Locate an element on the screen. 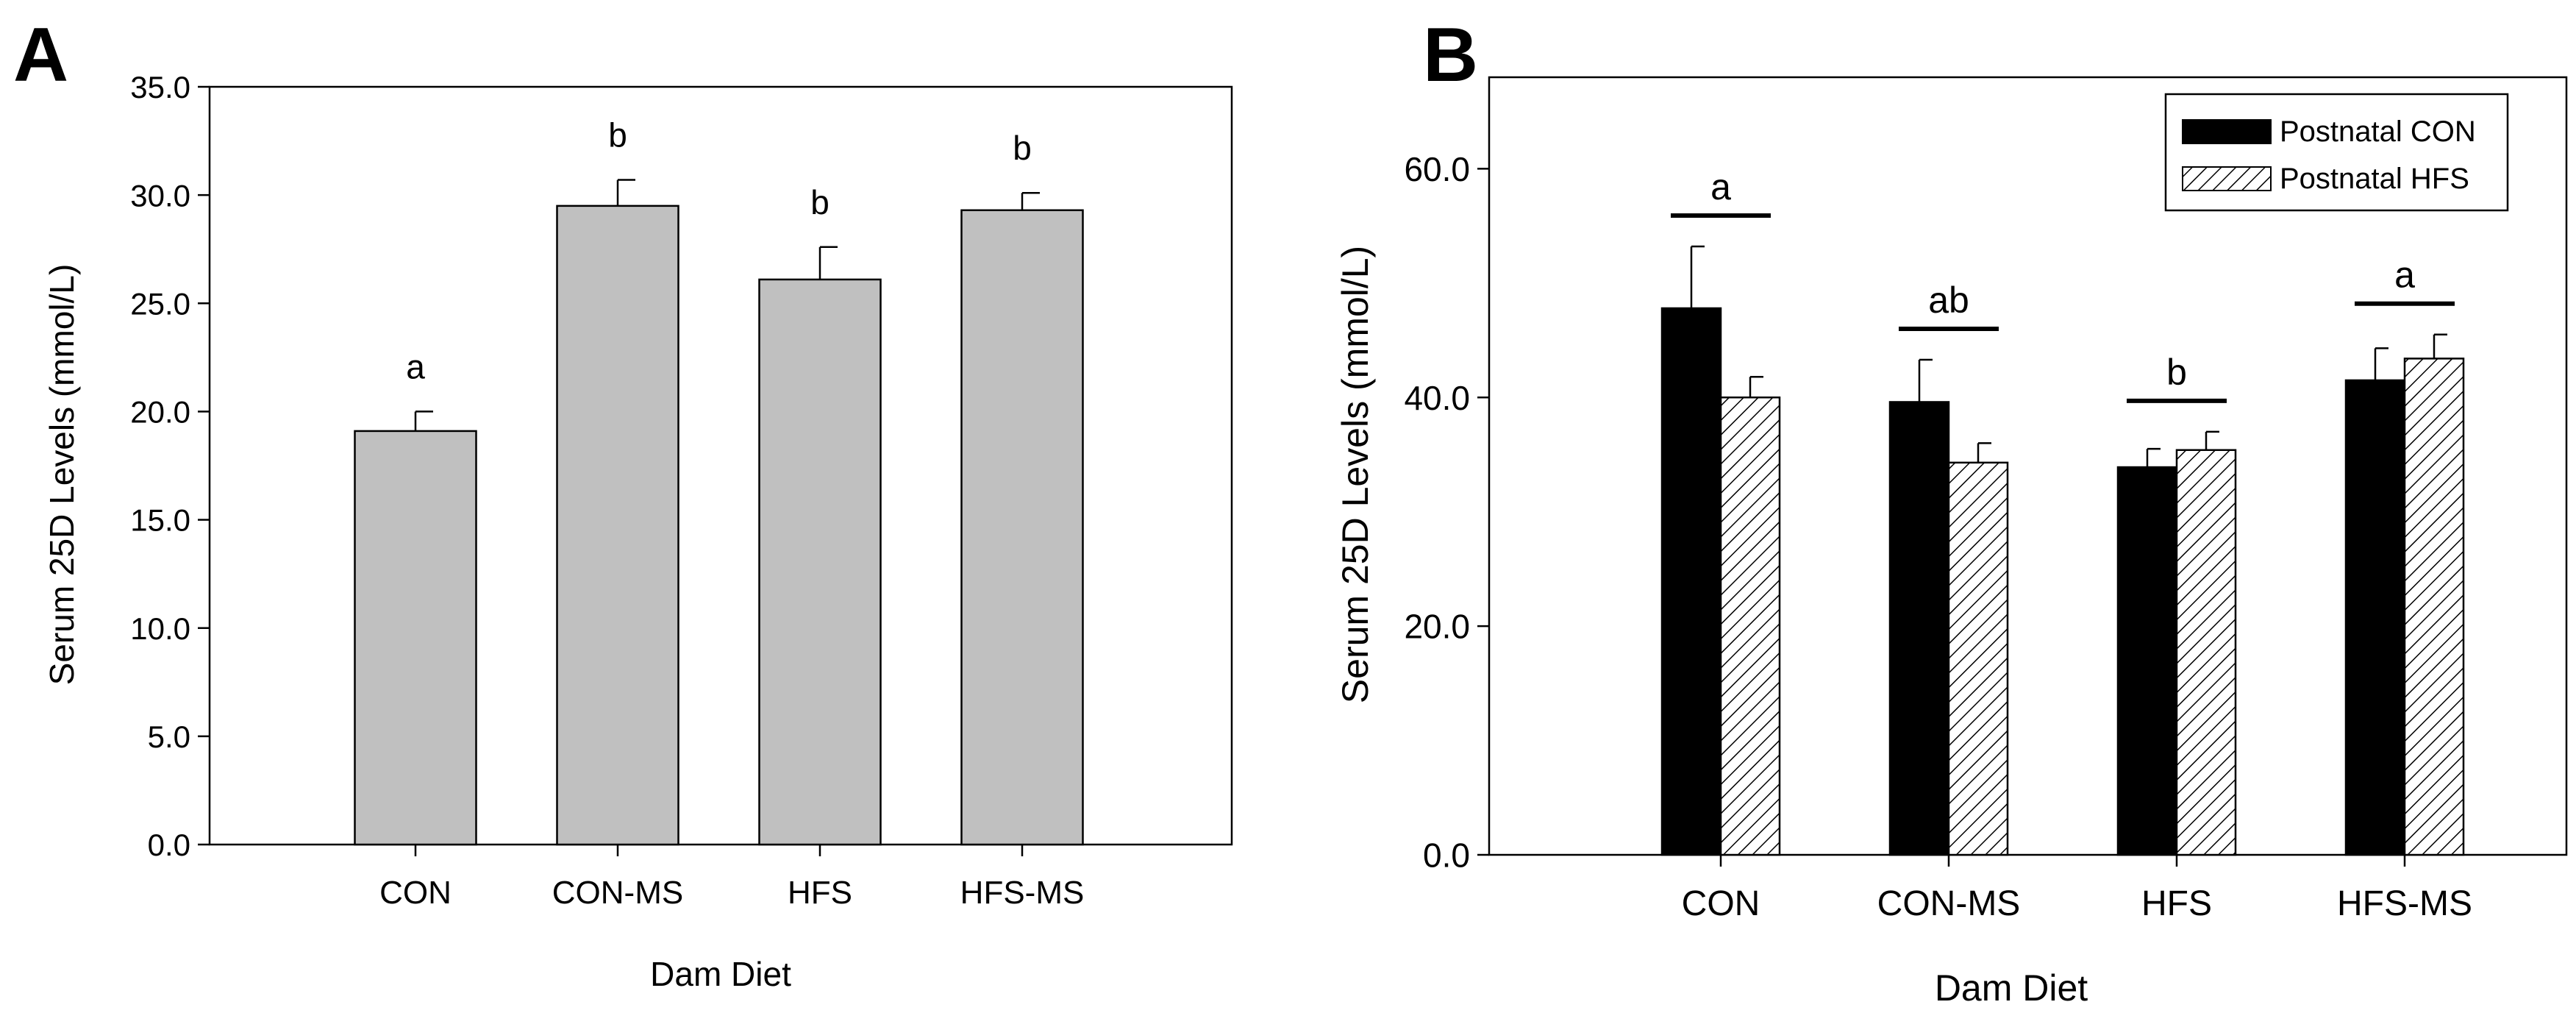 The height and width of the screenshot is (1013, 2576). panel-a-bar-dam-diet-hfs is located at coordinates (820, 562).